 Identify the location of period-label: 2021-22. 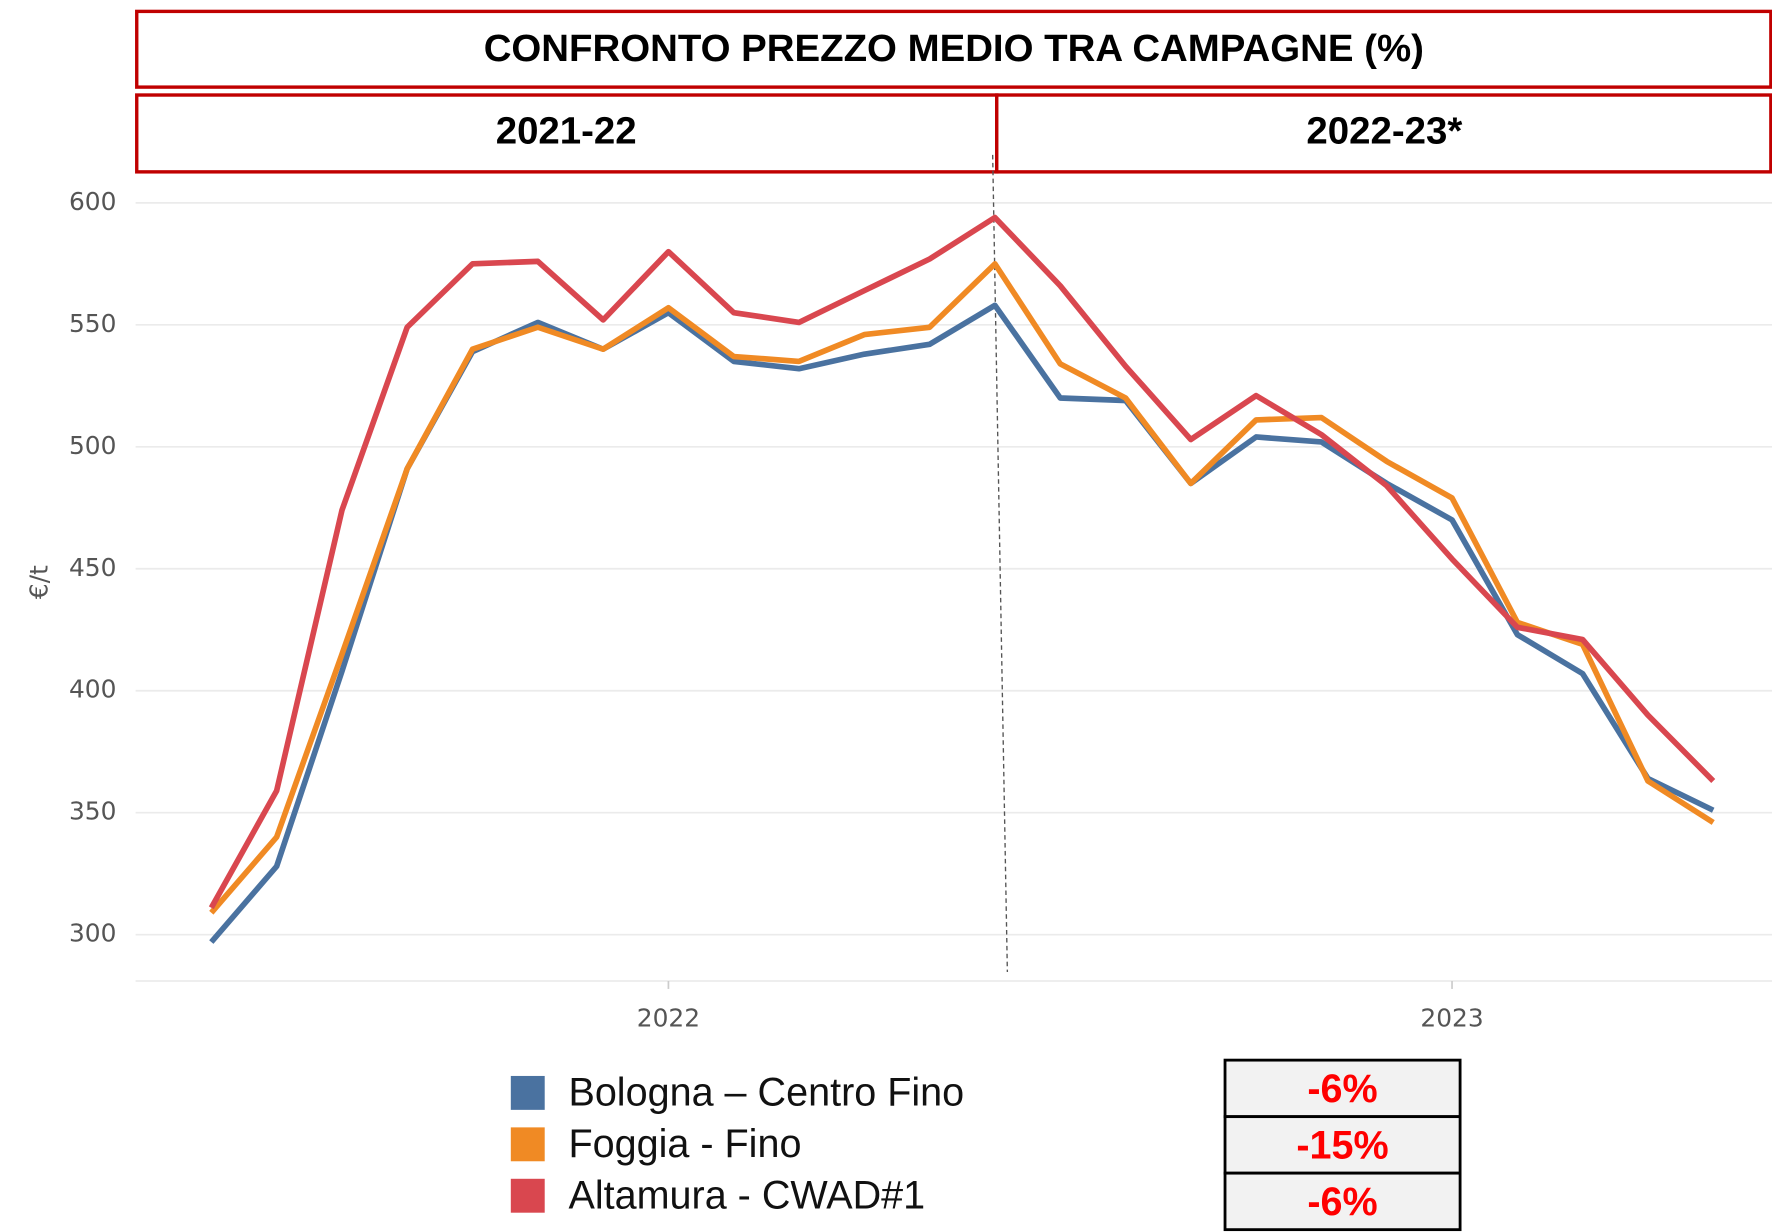
(566, 131).